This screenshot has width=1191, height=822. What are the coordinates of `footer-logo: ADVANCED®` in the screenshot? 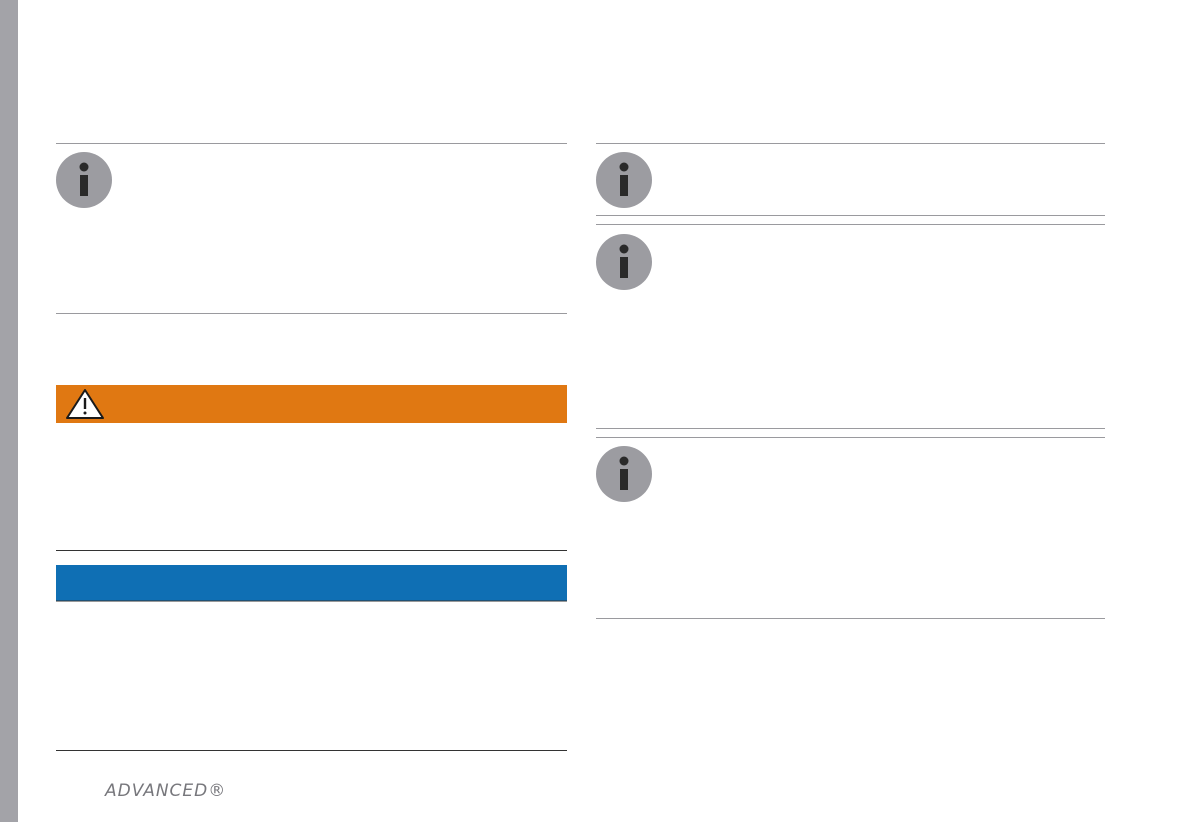 It's located at (165, 791).